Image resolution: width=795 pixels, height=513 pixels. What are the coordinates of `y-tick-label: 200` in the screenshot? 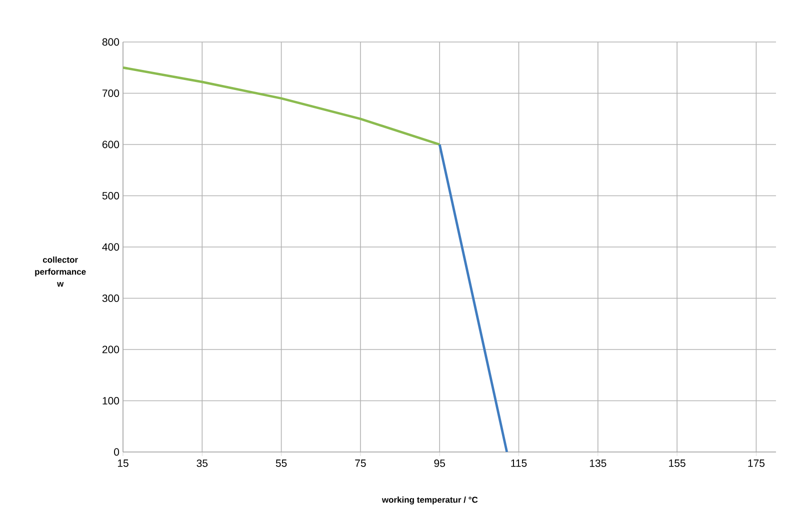 It's located at (111, 350).